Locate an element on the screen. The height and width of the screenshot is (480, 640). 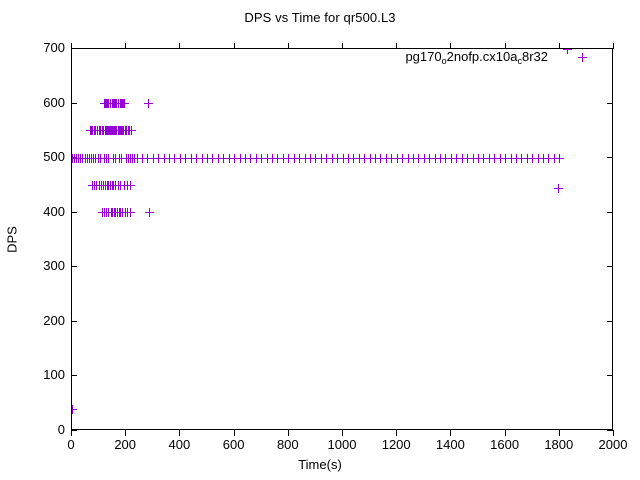
y-tick-label: 300 is located at coordinates (54, 266).